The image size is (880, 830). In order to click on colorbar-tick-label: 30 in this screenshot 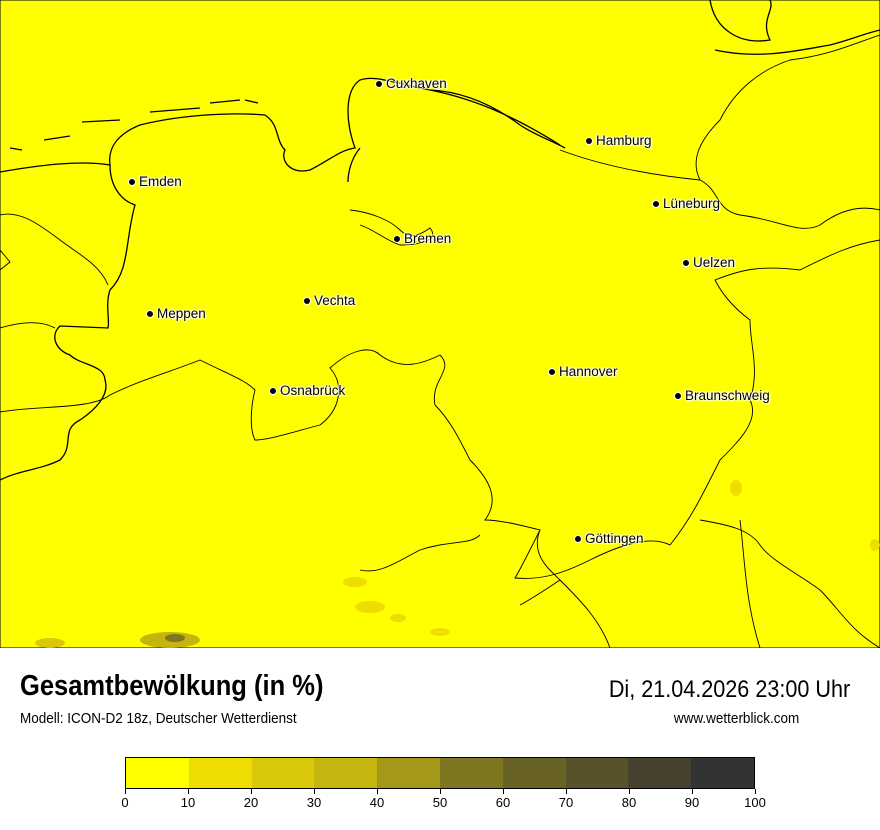, I will do `click(314, 802)`.